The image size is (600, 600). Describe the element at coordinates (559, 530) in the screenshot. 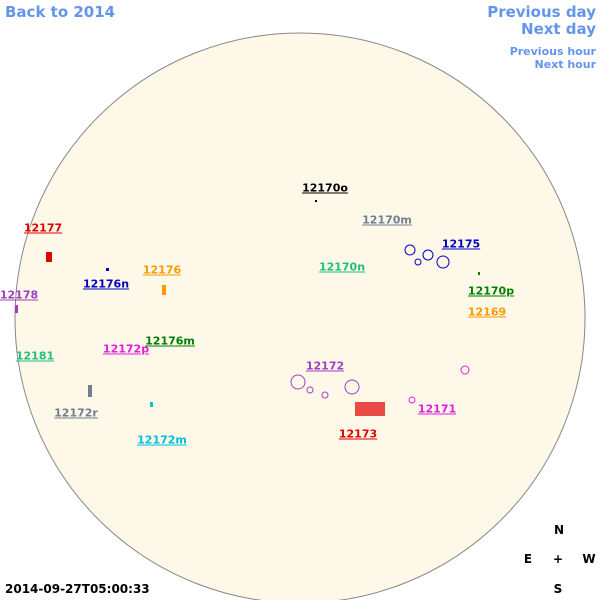

I see `compass-north: N` at that location.